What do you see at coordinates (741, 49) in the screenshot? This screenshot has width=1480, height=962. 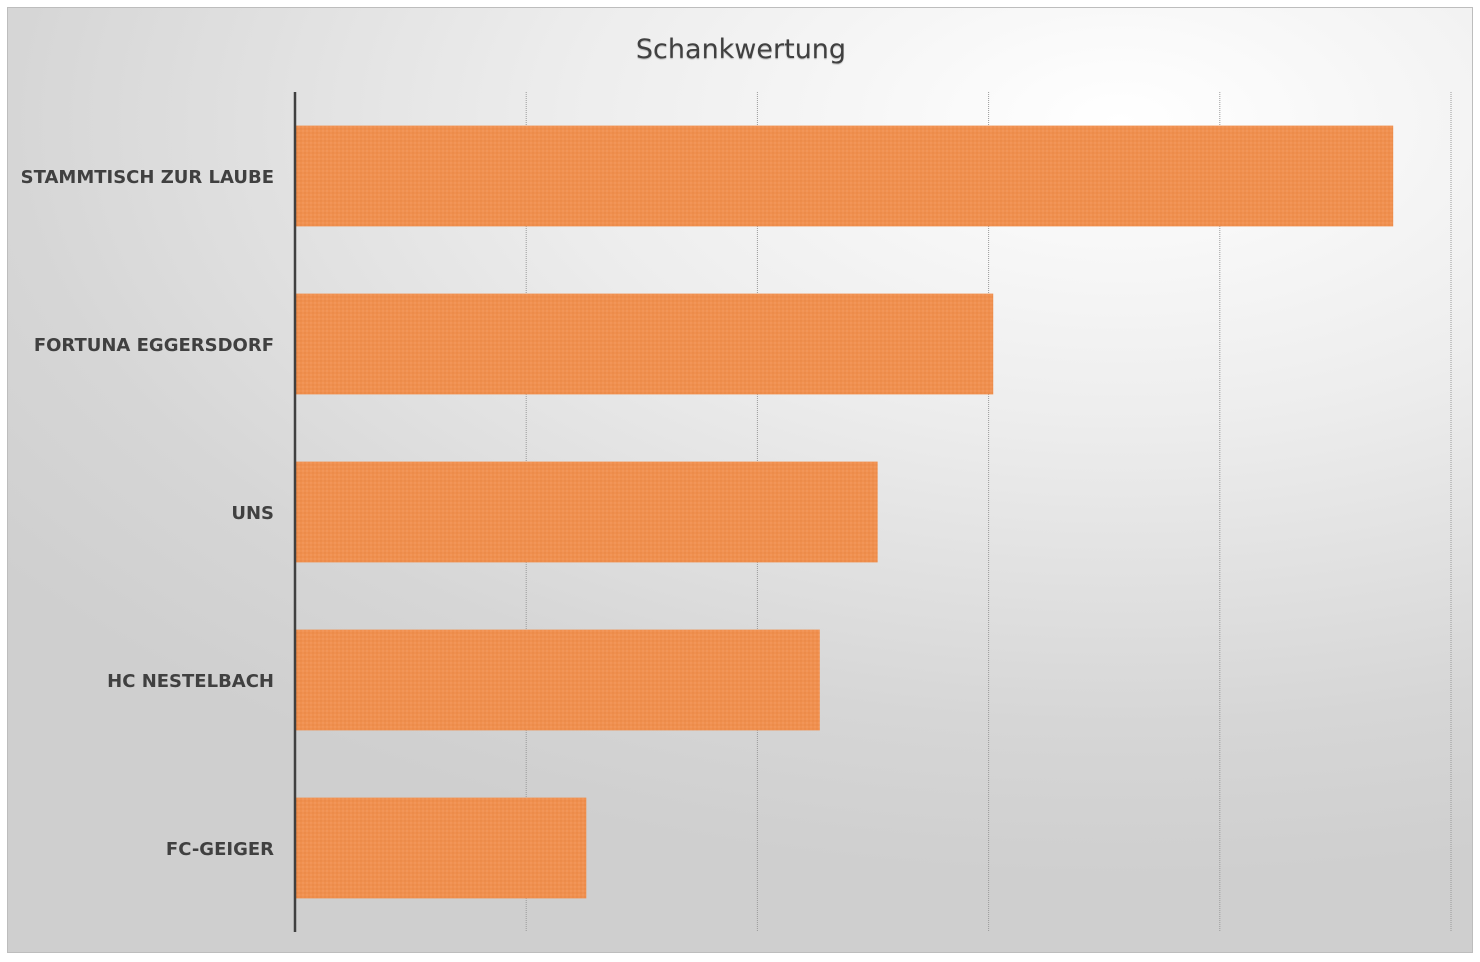 I see `chart-title: Schankwertung` at bounding box center [741, 49].